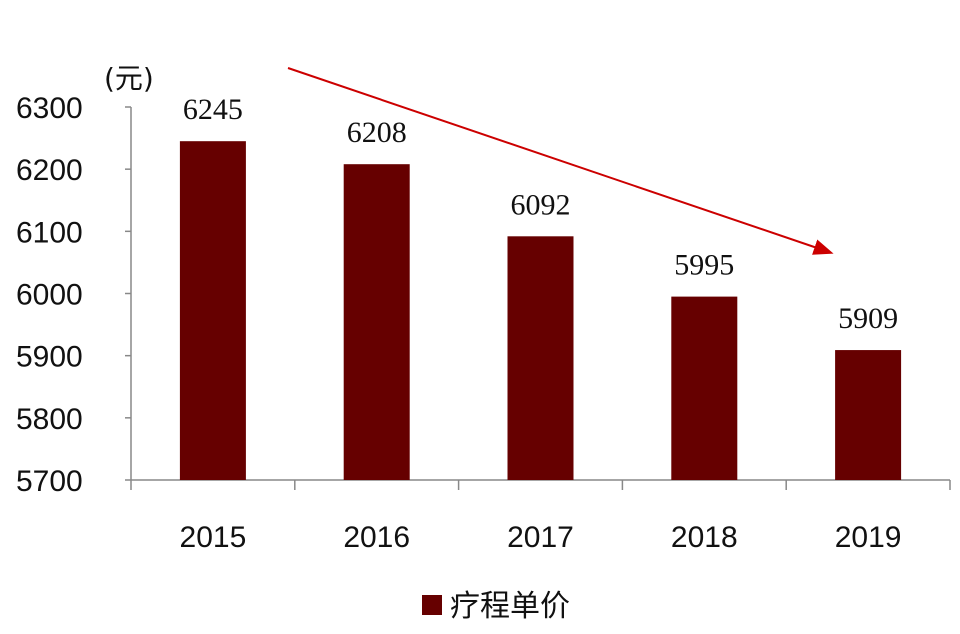 This screenshot has width=960, height=634. Describe the element at coordinates (213, 109) in the screenshot. I see `data-label: 6245` at that location.